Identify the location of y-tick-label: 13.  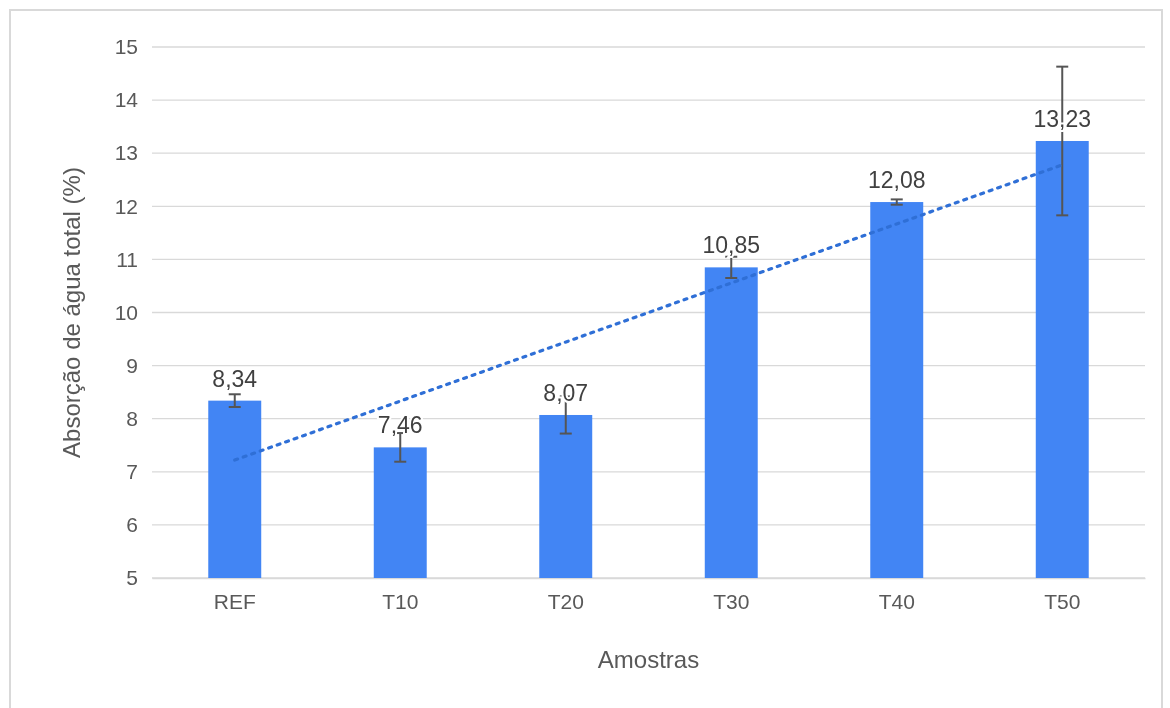
(126, 153).